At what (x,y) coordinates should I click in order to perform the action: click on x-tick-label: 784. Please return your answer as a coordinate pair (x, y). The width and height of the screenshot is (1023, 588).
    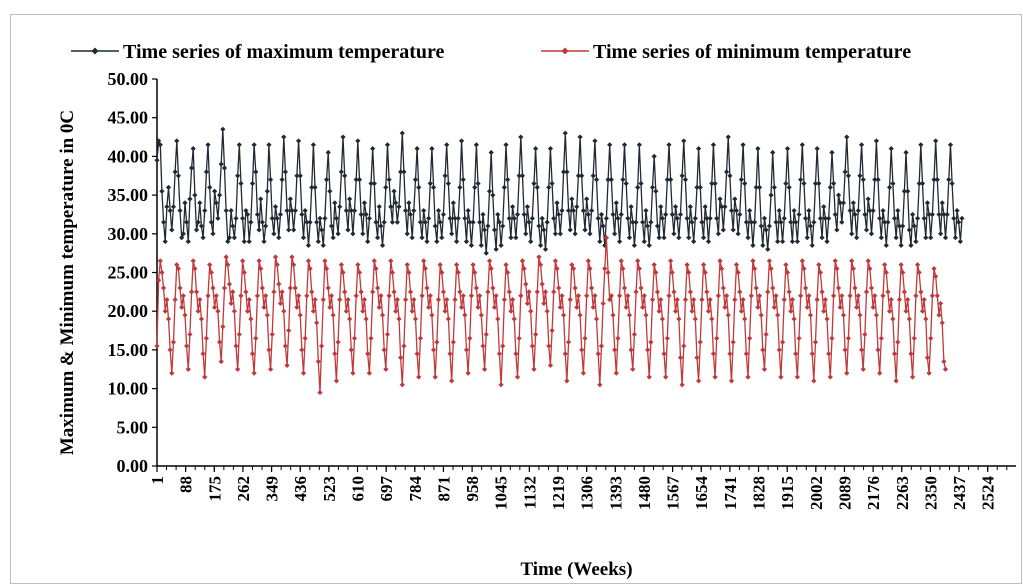
    Looking at the image, I should click on (415, 489).